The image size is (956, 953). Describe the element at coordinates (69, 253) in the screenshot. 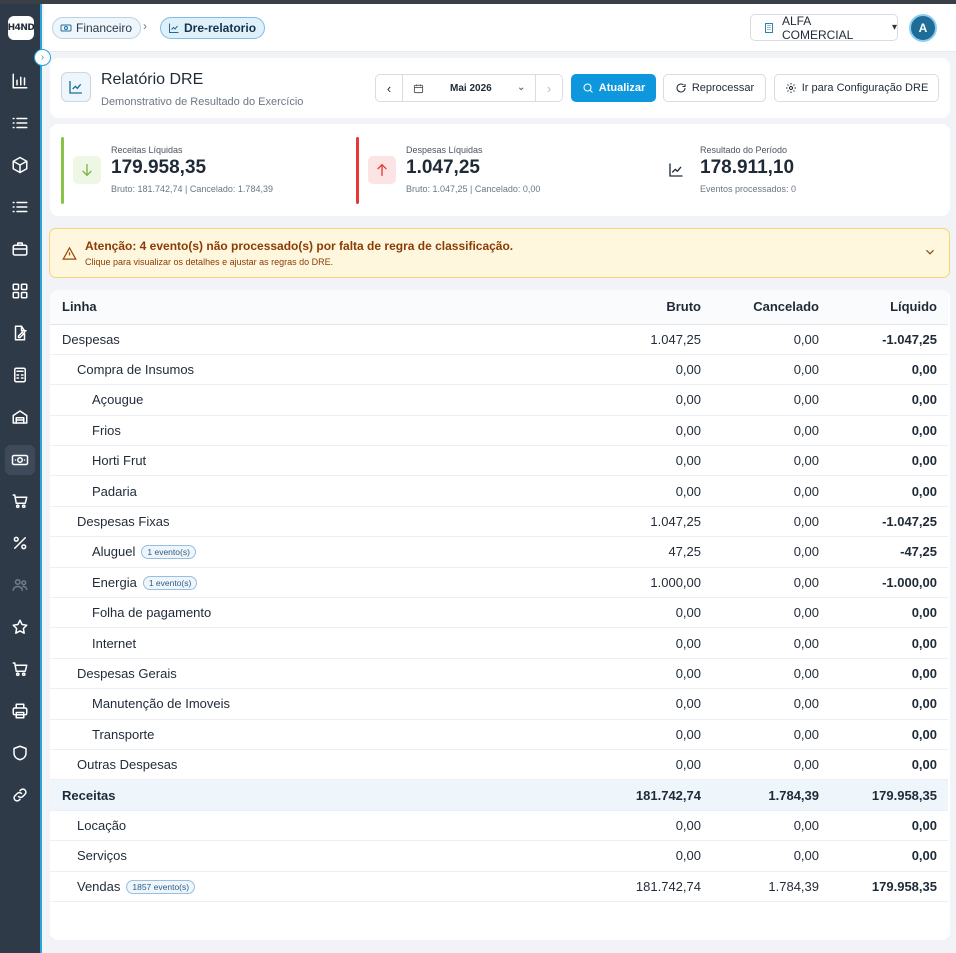

I see `warning-icon` at that location.